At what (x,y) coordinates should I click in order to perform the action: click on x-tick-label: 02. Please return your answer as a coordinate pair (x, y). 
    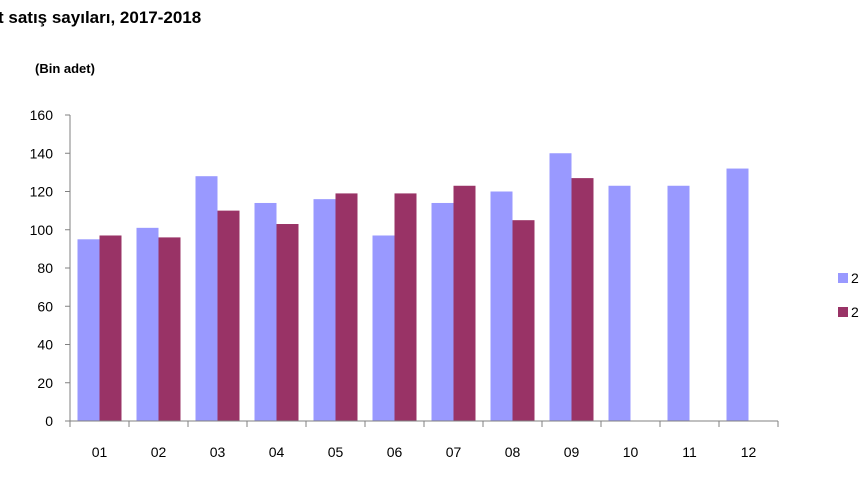
    Looking at the image, I should click on (159, 452).